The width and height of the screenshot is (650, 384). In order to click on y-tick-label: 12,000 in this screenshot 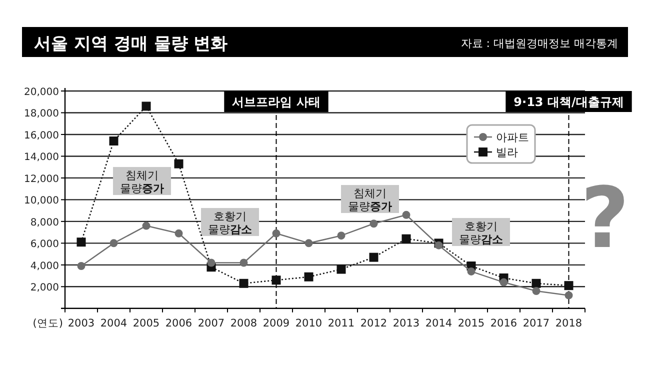, I will do `click(41, 179)`.